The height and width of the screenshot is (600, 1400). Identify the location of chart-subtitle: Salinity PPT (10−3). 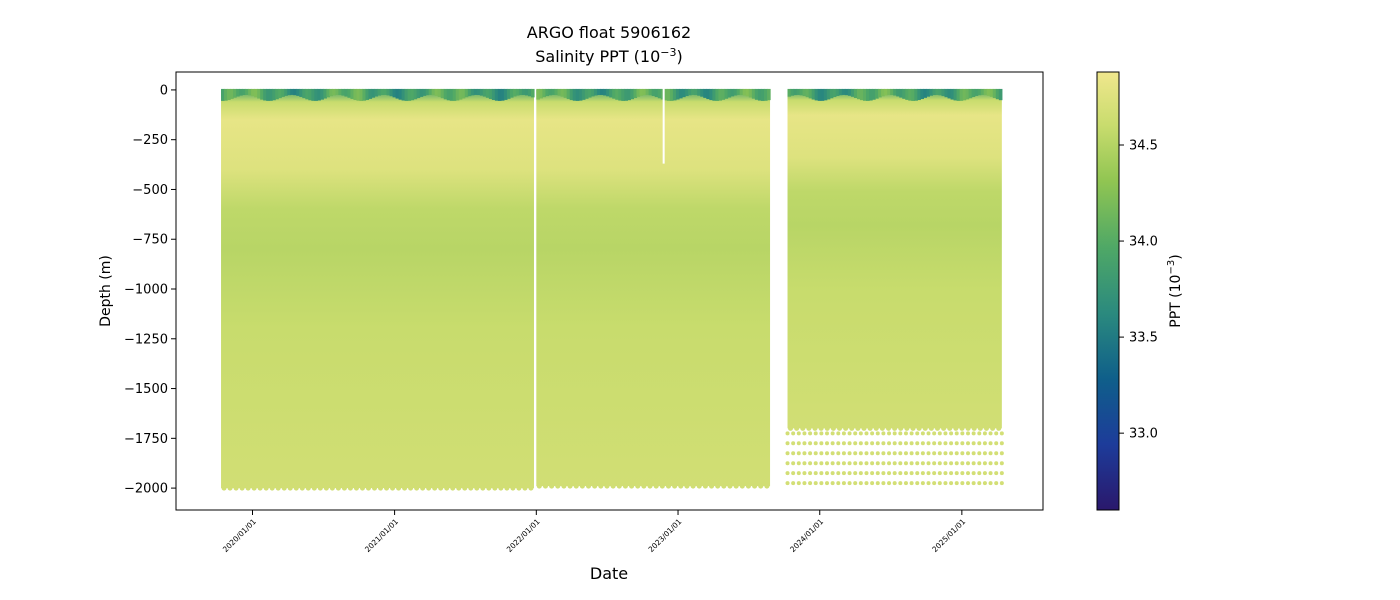
(609, 56).